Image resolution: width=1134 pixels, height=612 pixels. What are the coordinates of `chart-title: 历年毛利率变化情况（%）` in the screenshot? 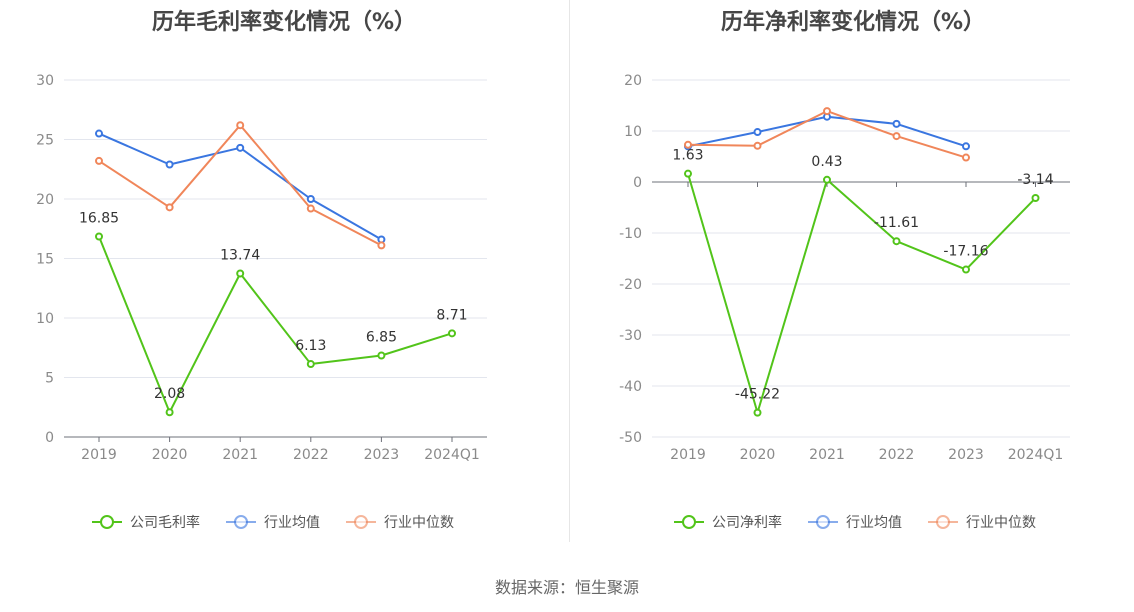 It's located at (284, 22).